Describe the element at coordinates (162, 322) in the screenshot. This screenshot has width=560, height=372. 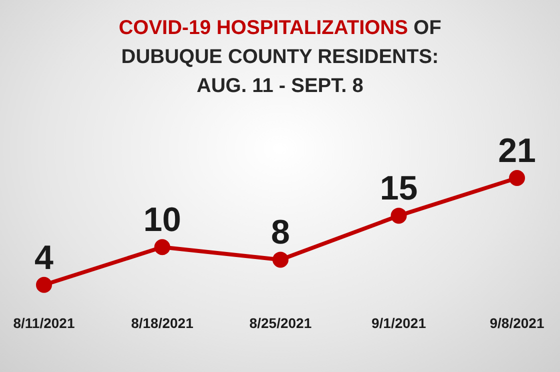
I see `x-tick-label: 8/18/2021` at that location.